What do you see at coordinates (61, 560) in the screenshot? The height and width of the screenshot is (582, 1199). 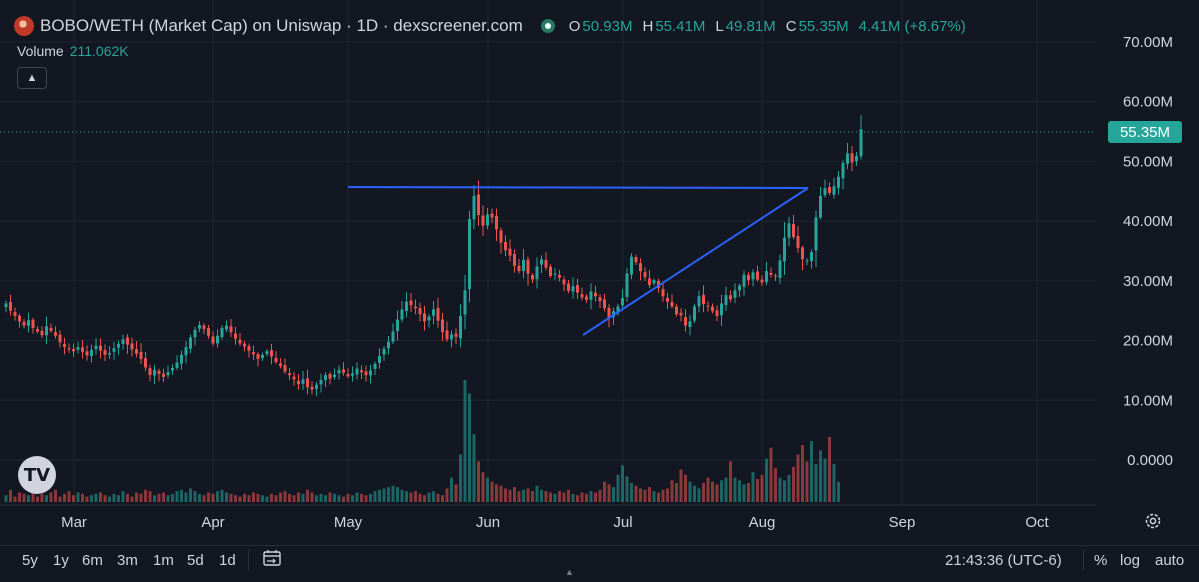 I see `timeframe-1y-button: 1y` at bounding box center [61, 560].